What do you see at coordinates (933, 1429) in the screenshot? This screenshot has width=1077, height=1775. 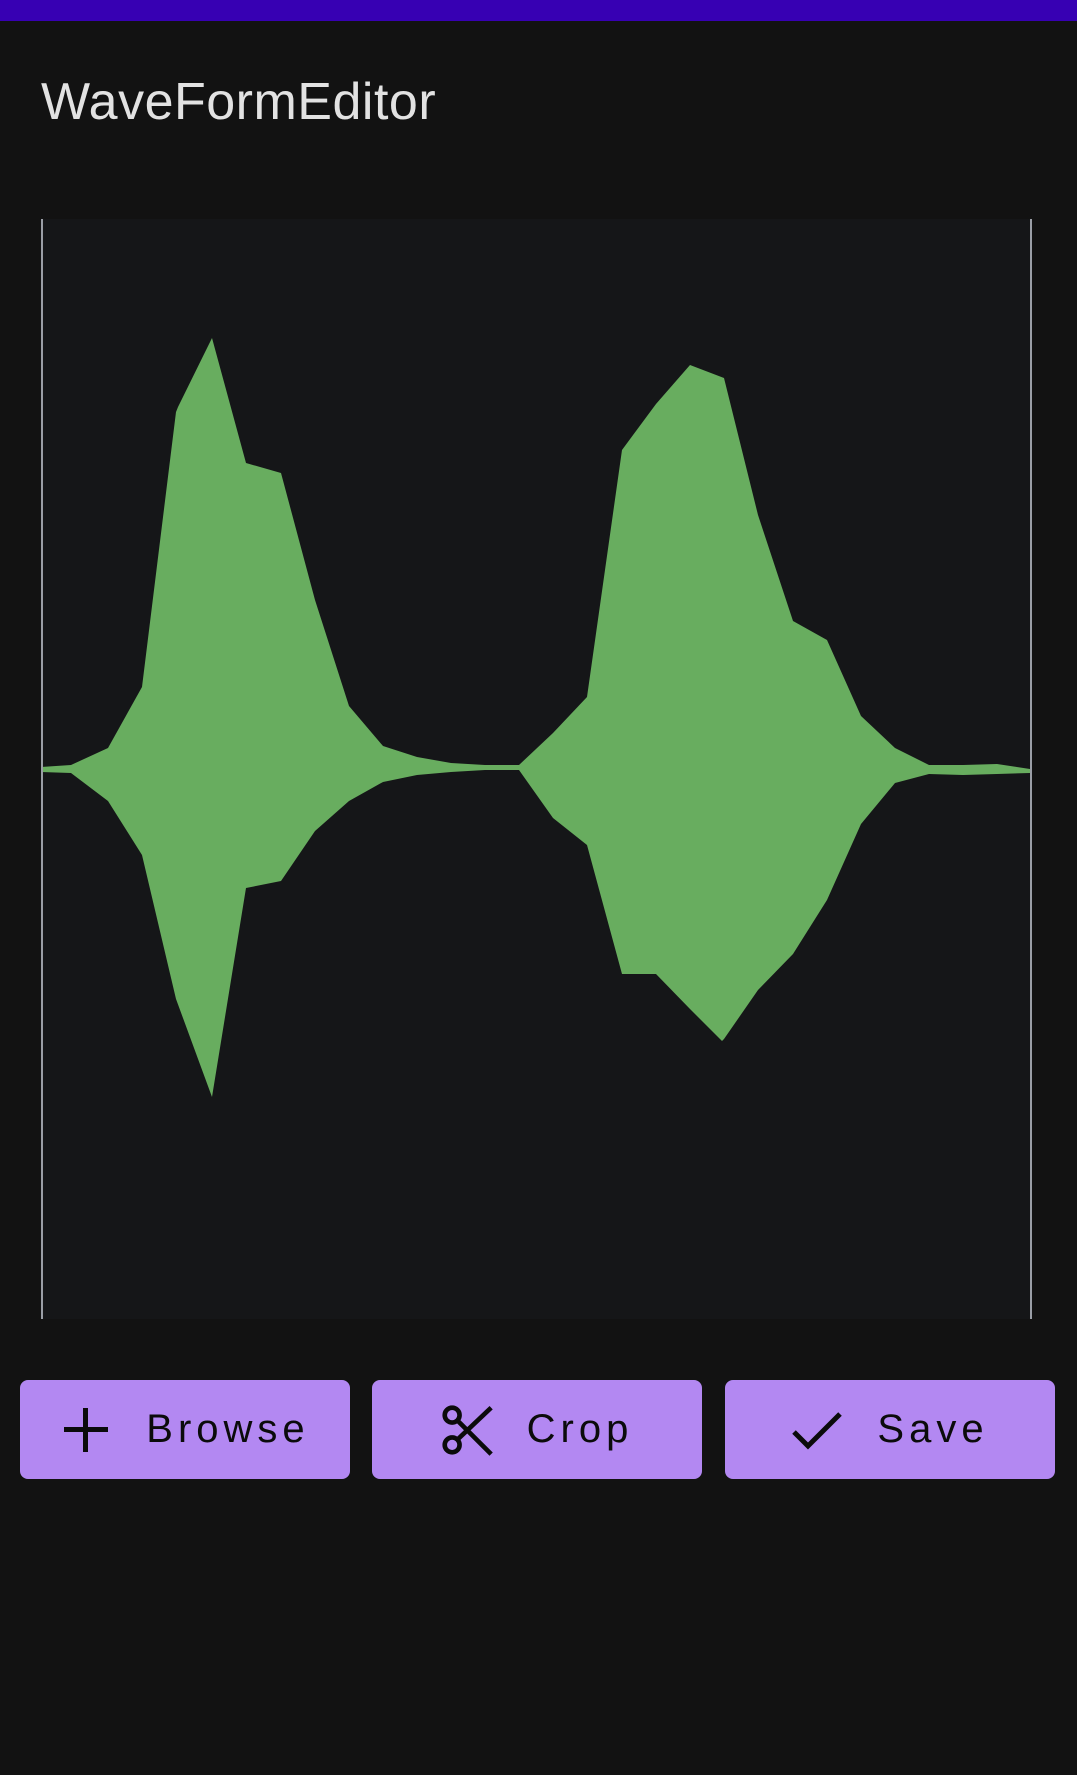 I see `save-label: Save` at bounding box center [933, 1429].